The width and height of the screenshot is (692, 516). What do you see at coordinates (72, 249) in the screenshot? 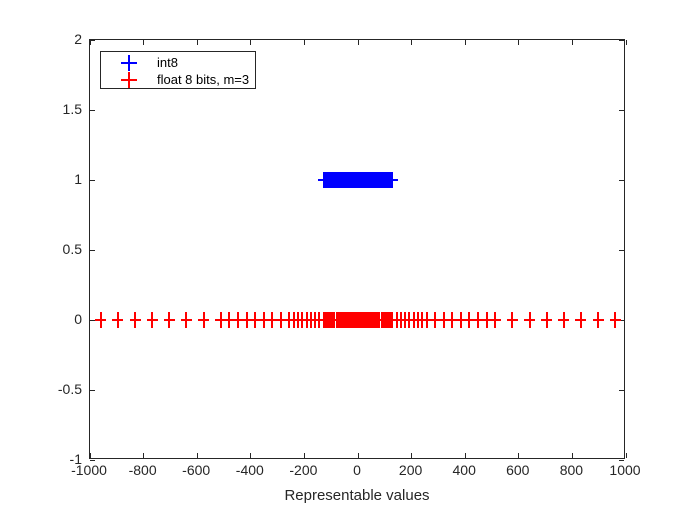
I see `y-tick-label: 0.5` at bounding box center [72, 249].